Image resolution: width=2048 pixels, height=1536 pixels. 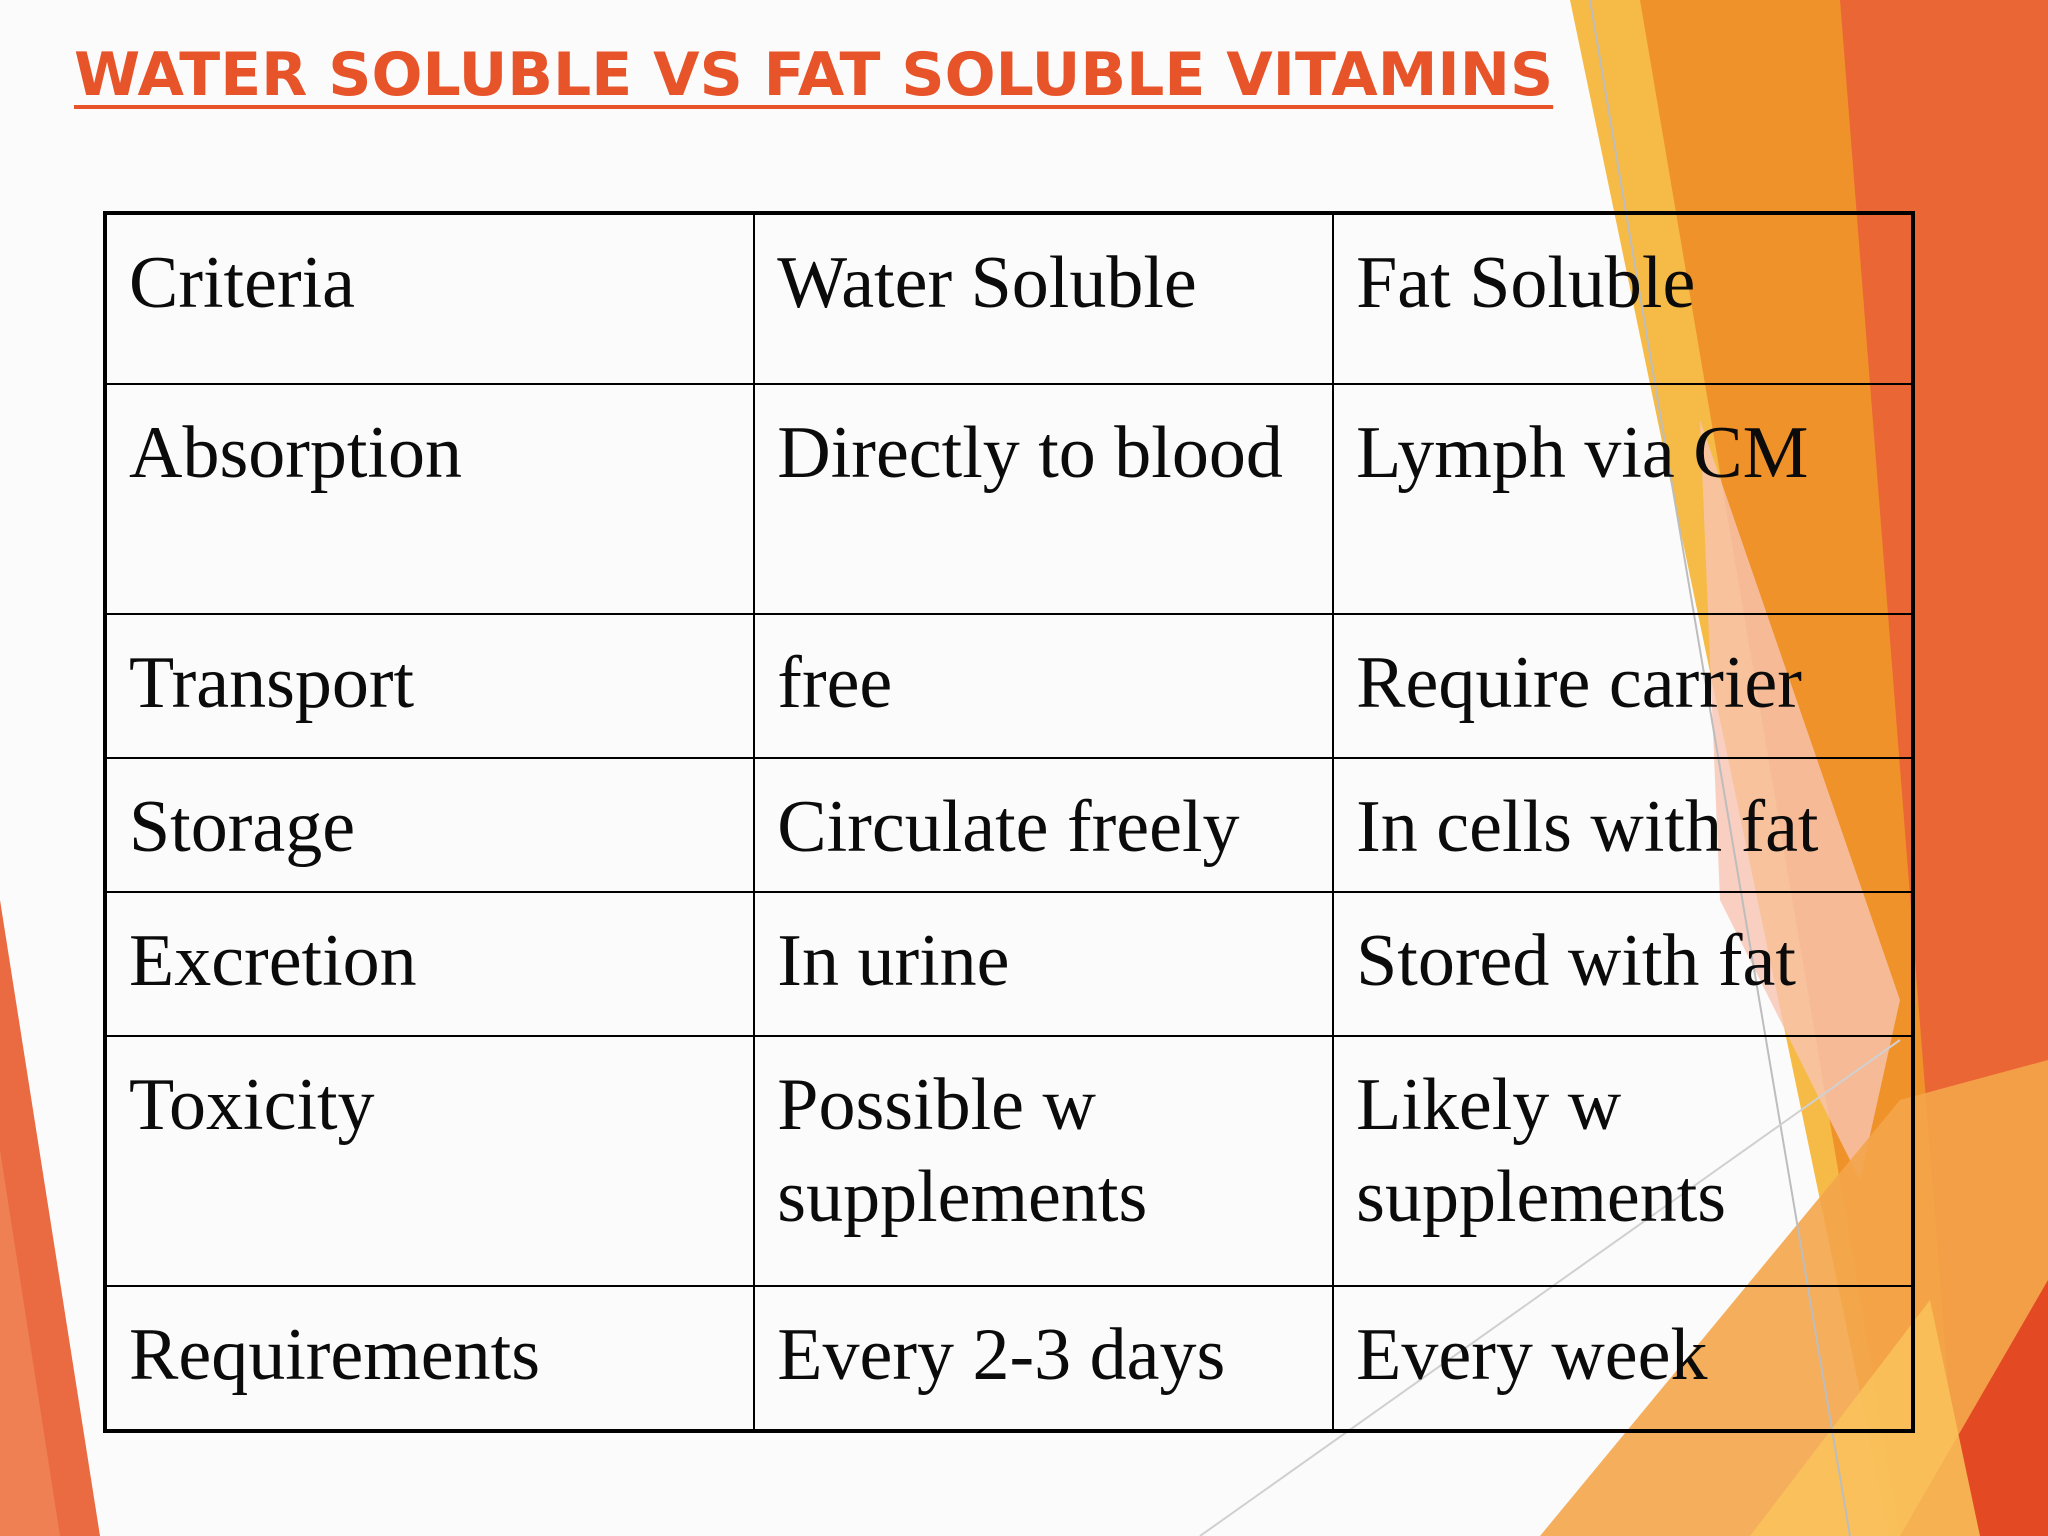 I want to click on table-row: Transport free Require carrier, so click(x=1008, y=686).